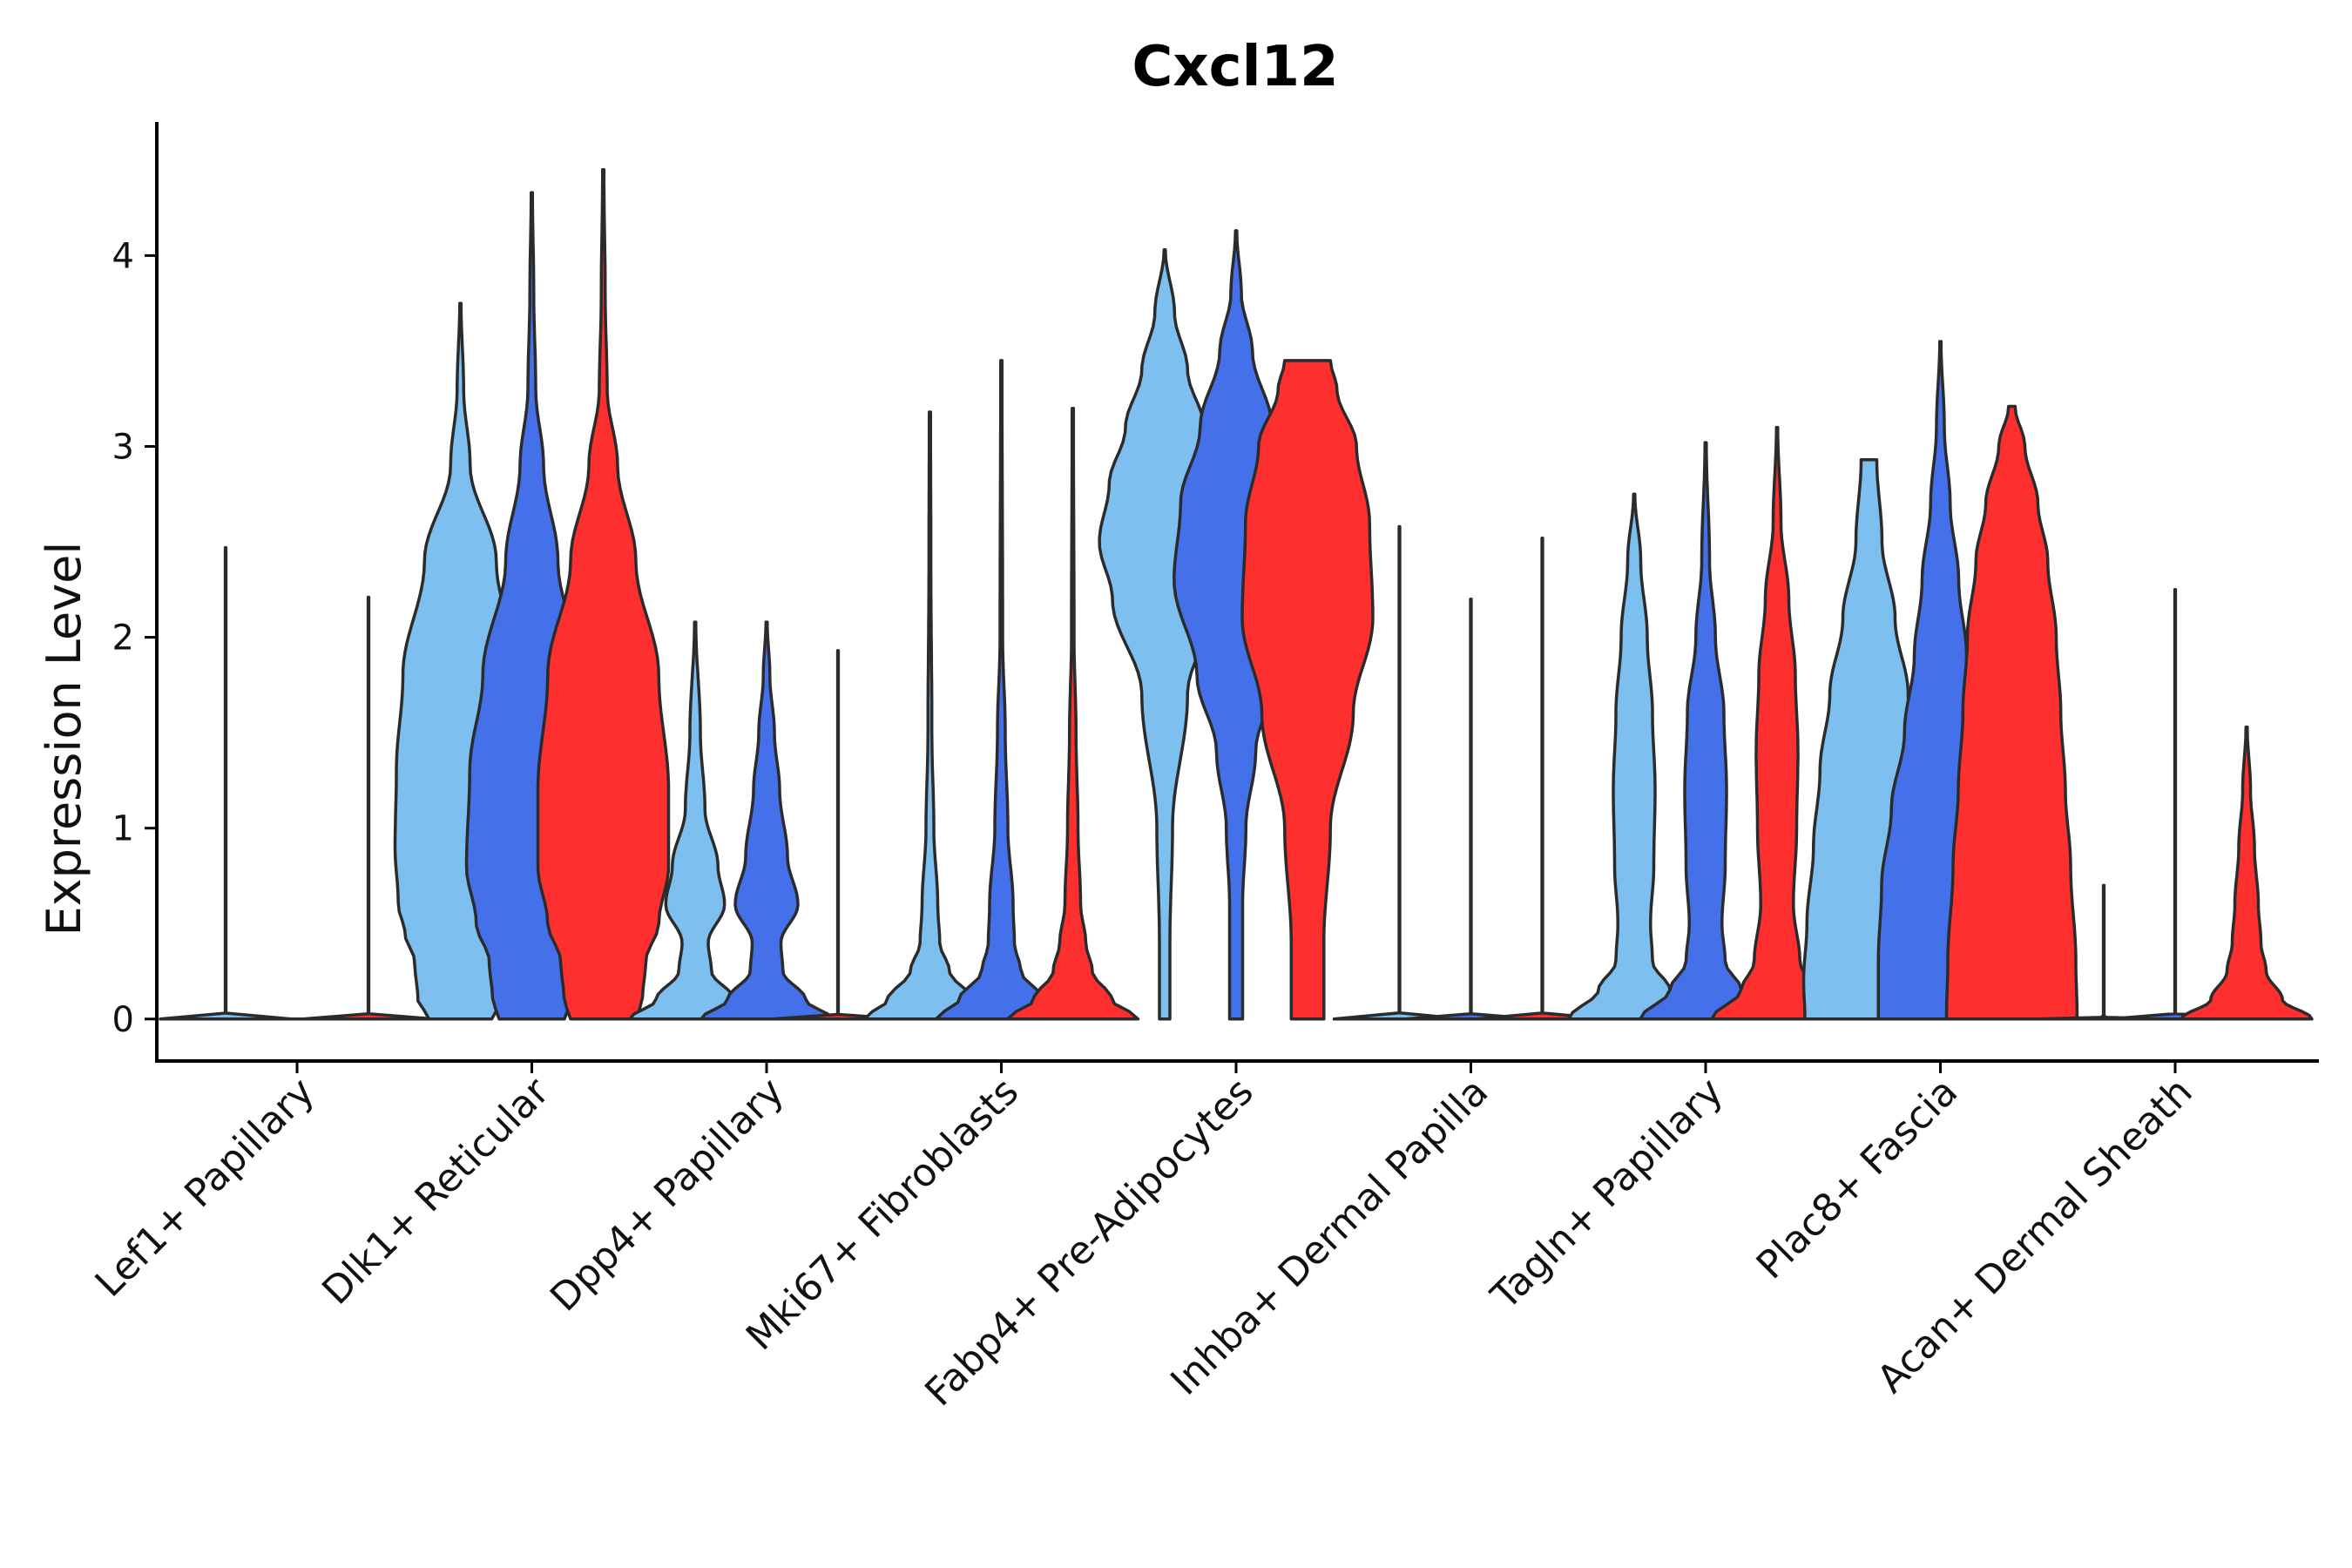  I want to click on violin-mki67-fibroblasts-s0, so click(929, 716).